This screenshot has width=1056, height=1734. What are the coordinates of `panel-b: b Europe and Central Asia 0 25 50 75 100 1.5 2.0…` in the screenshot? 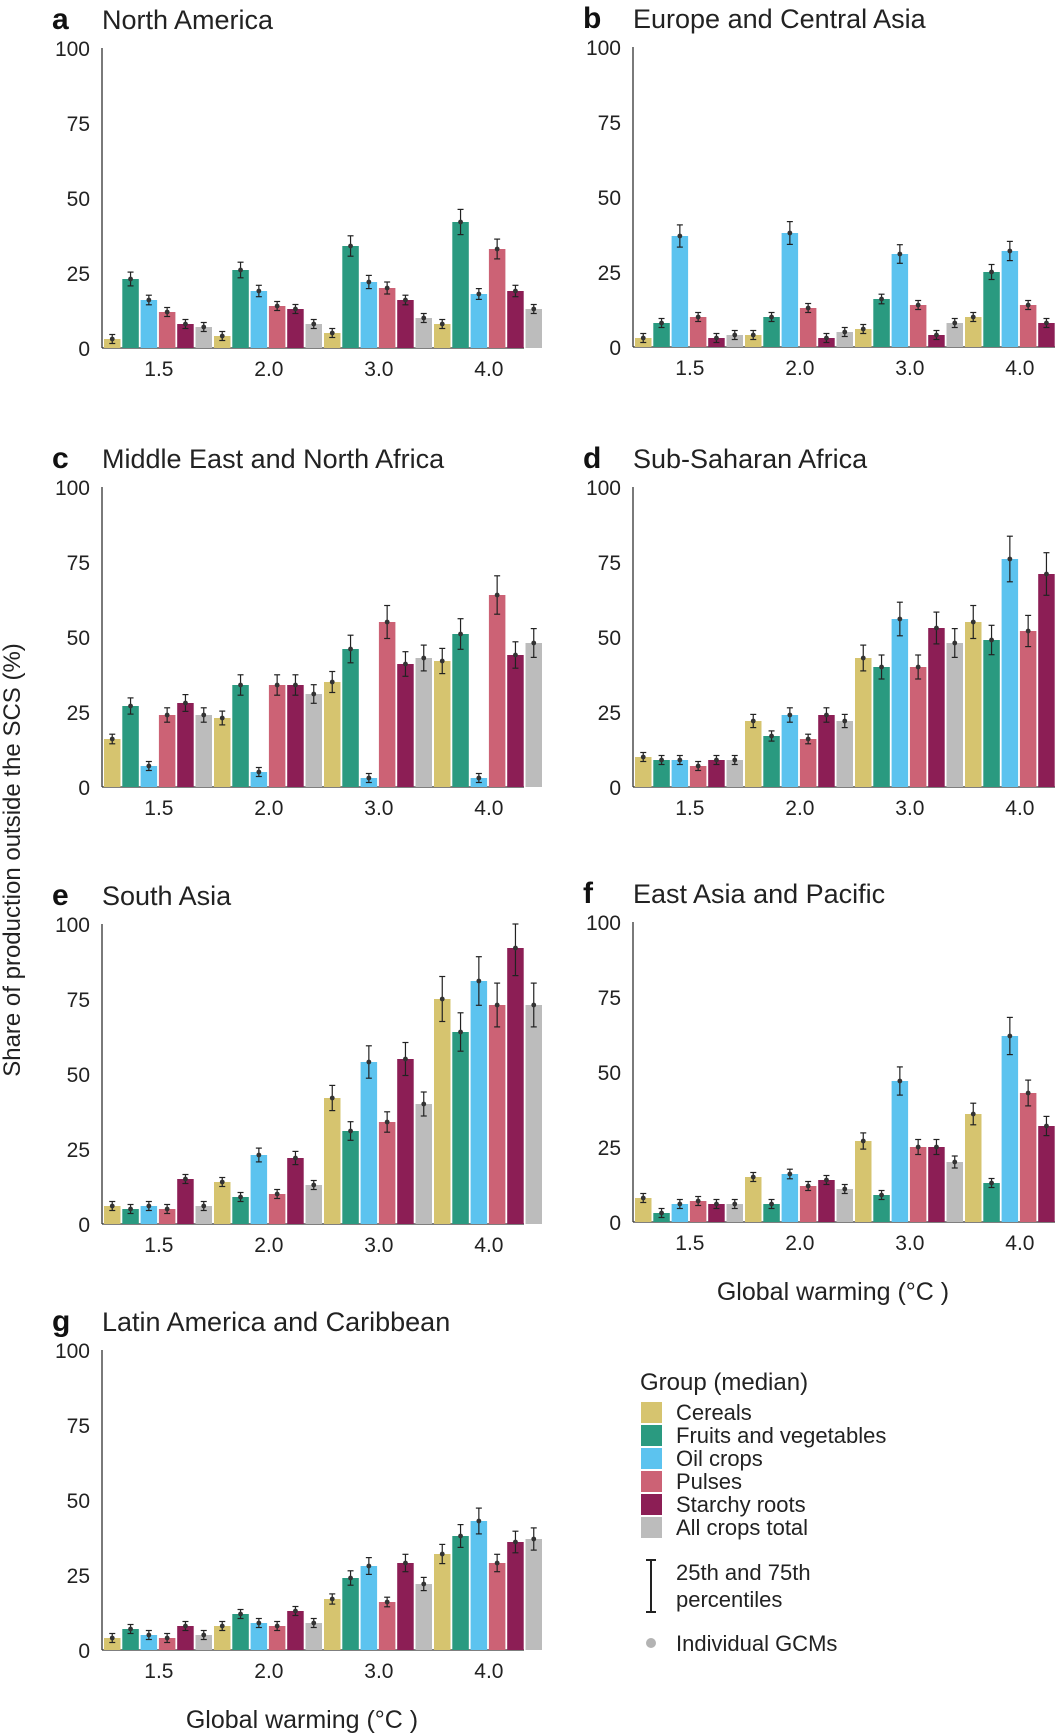 It's located at (819, 191).